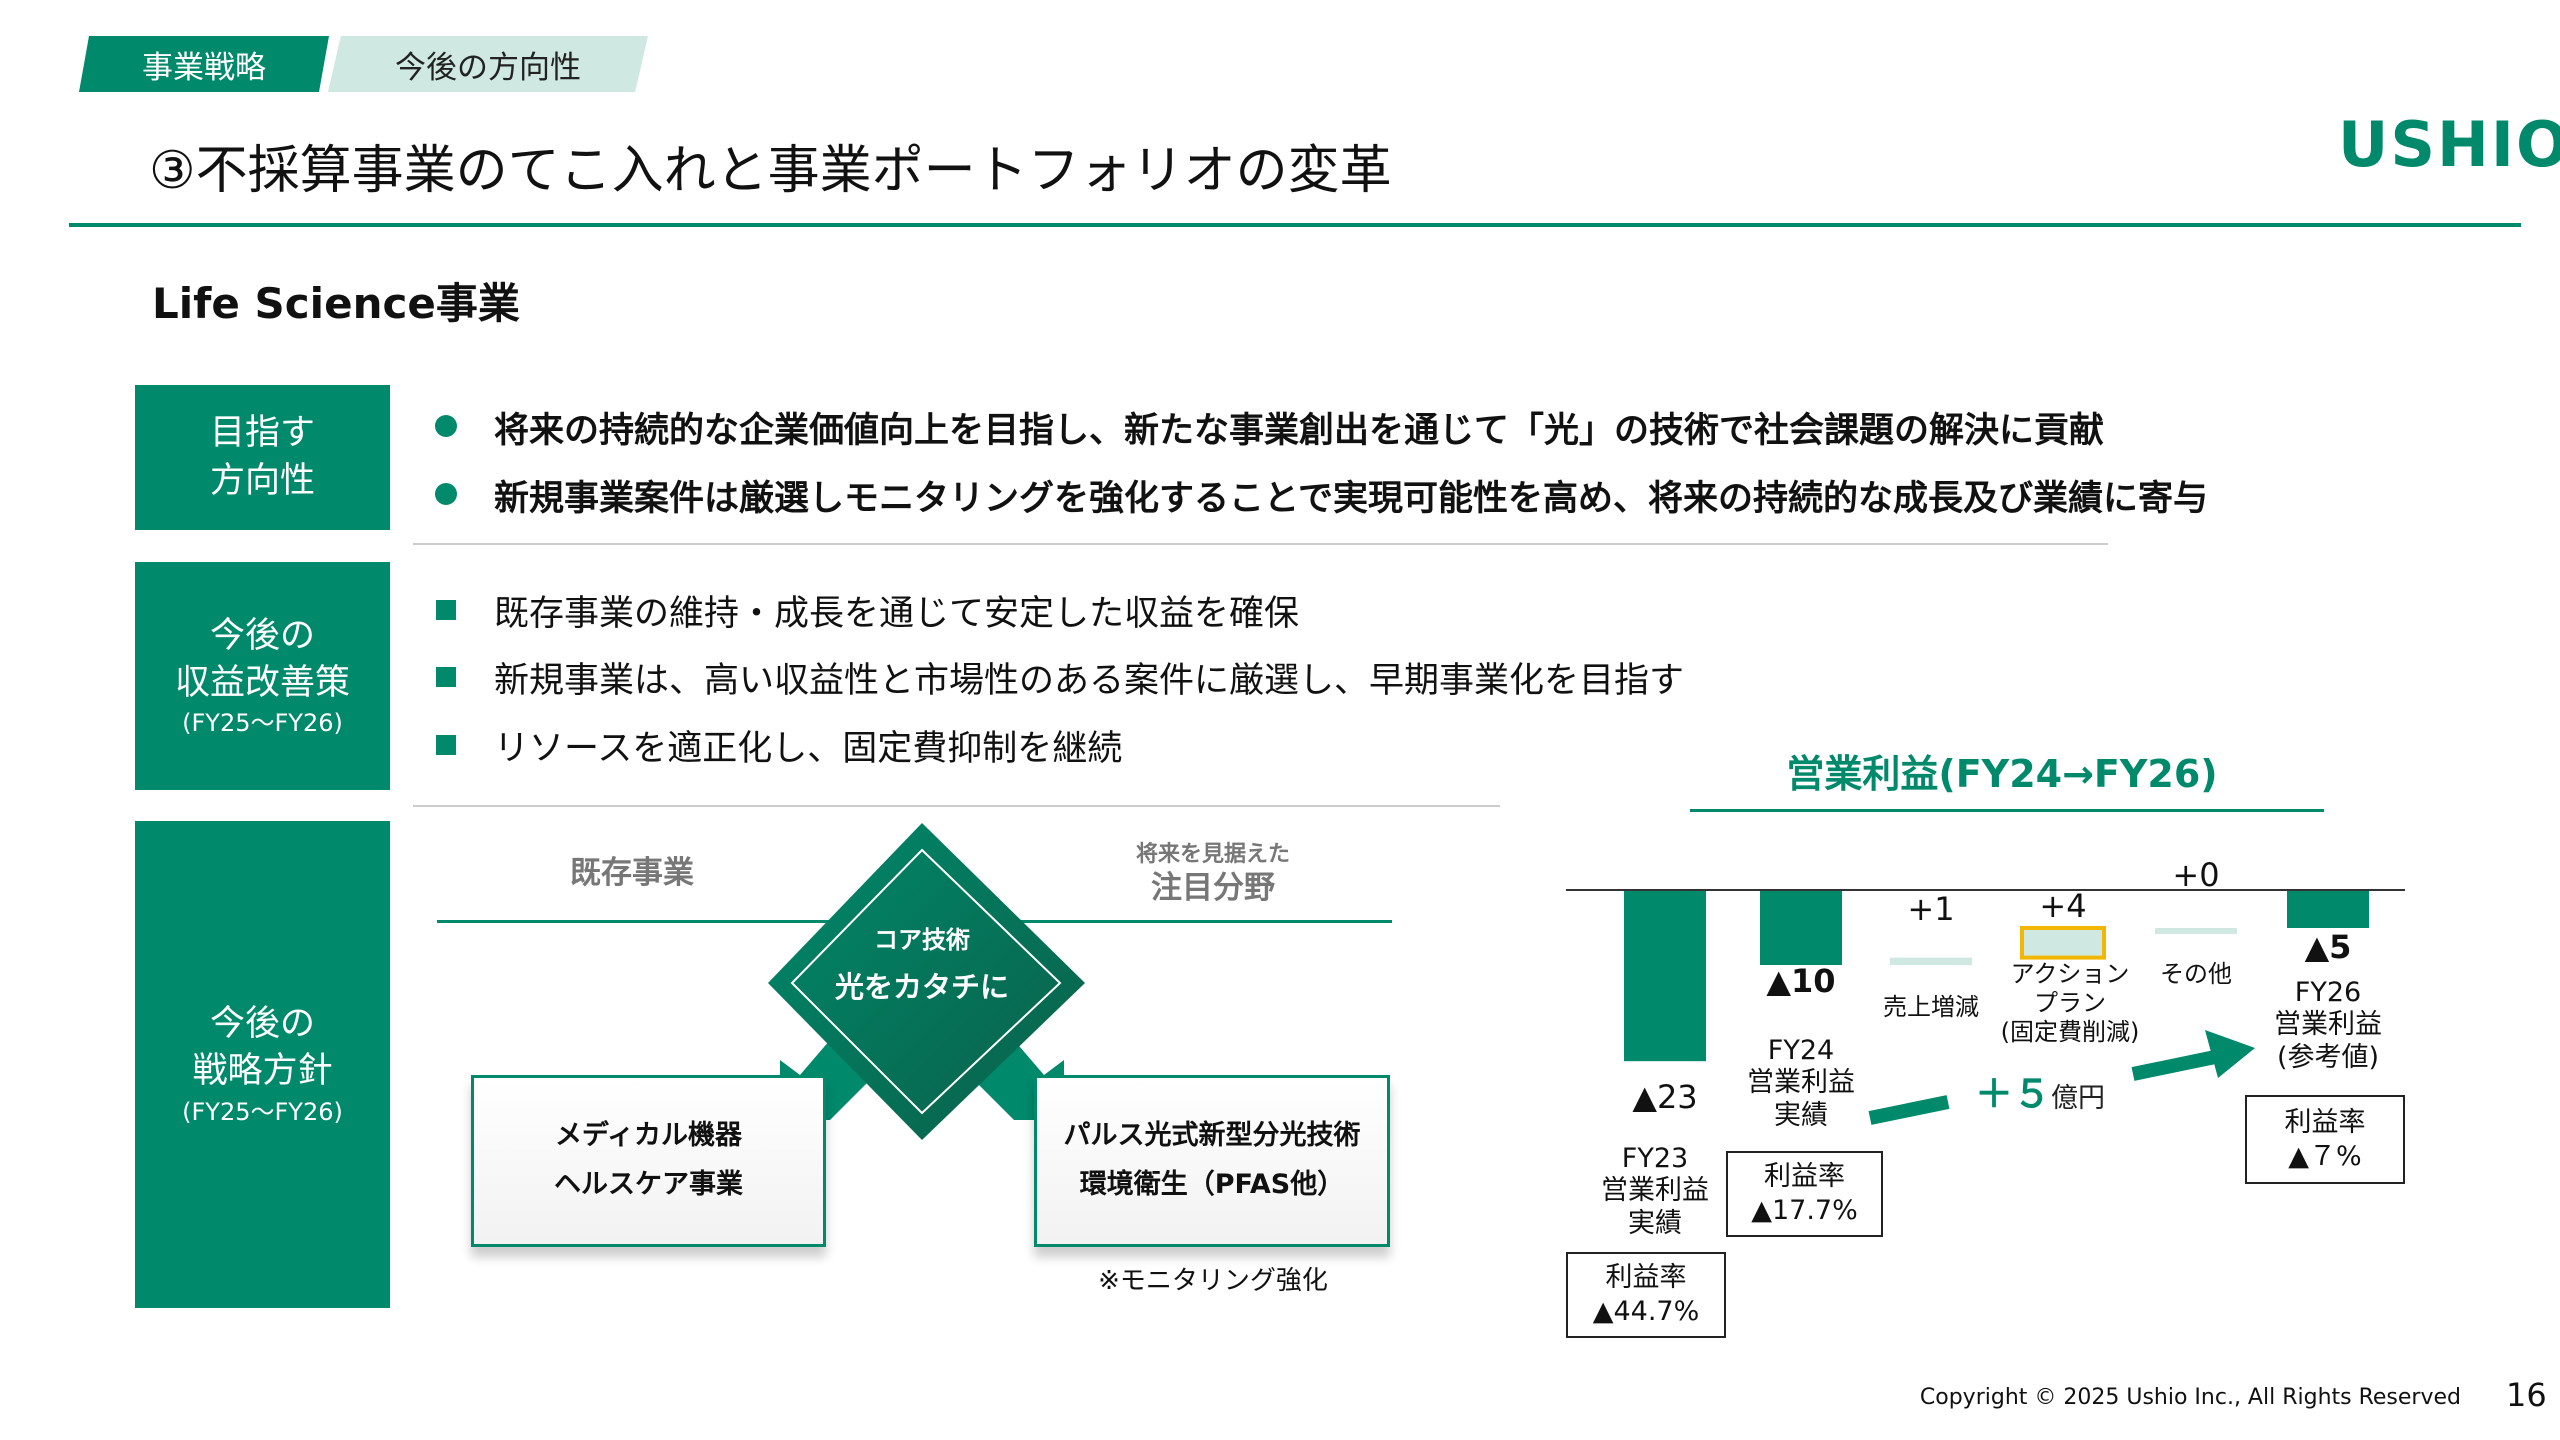 The image size is (2560, 1440). What do you see at coordinates (1985, 890) in the screenshot?
I see `chart-baseline` at bounding box center [1985, 890].